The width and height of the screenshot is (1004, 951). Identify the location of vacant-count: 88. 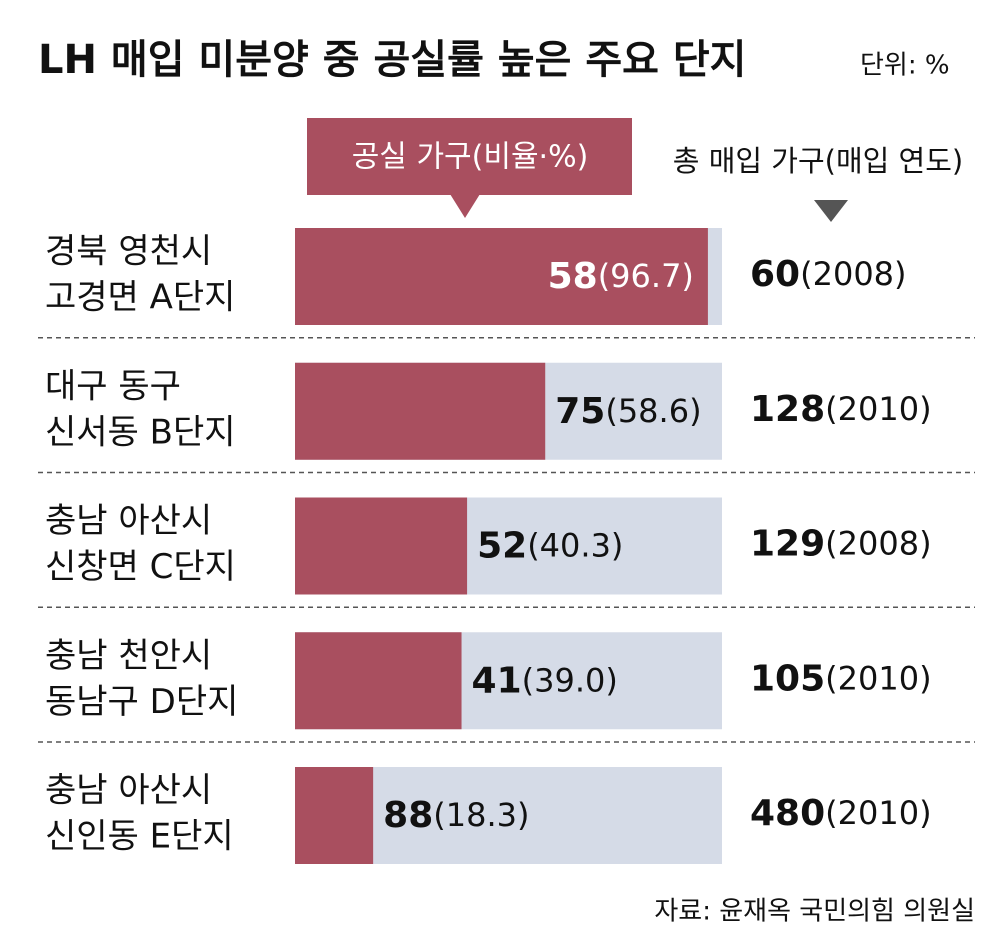
(408, 815).